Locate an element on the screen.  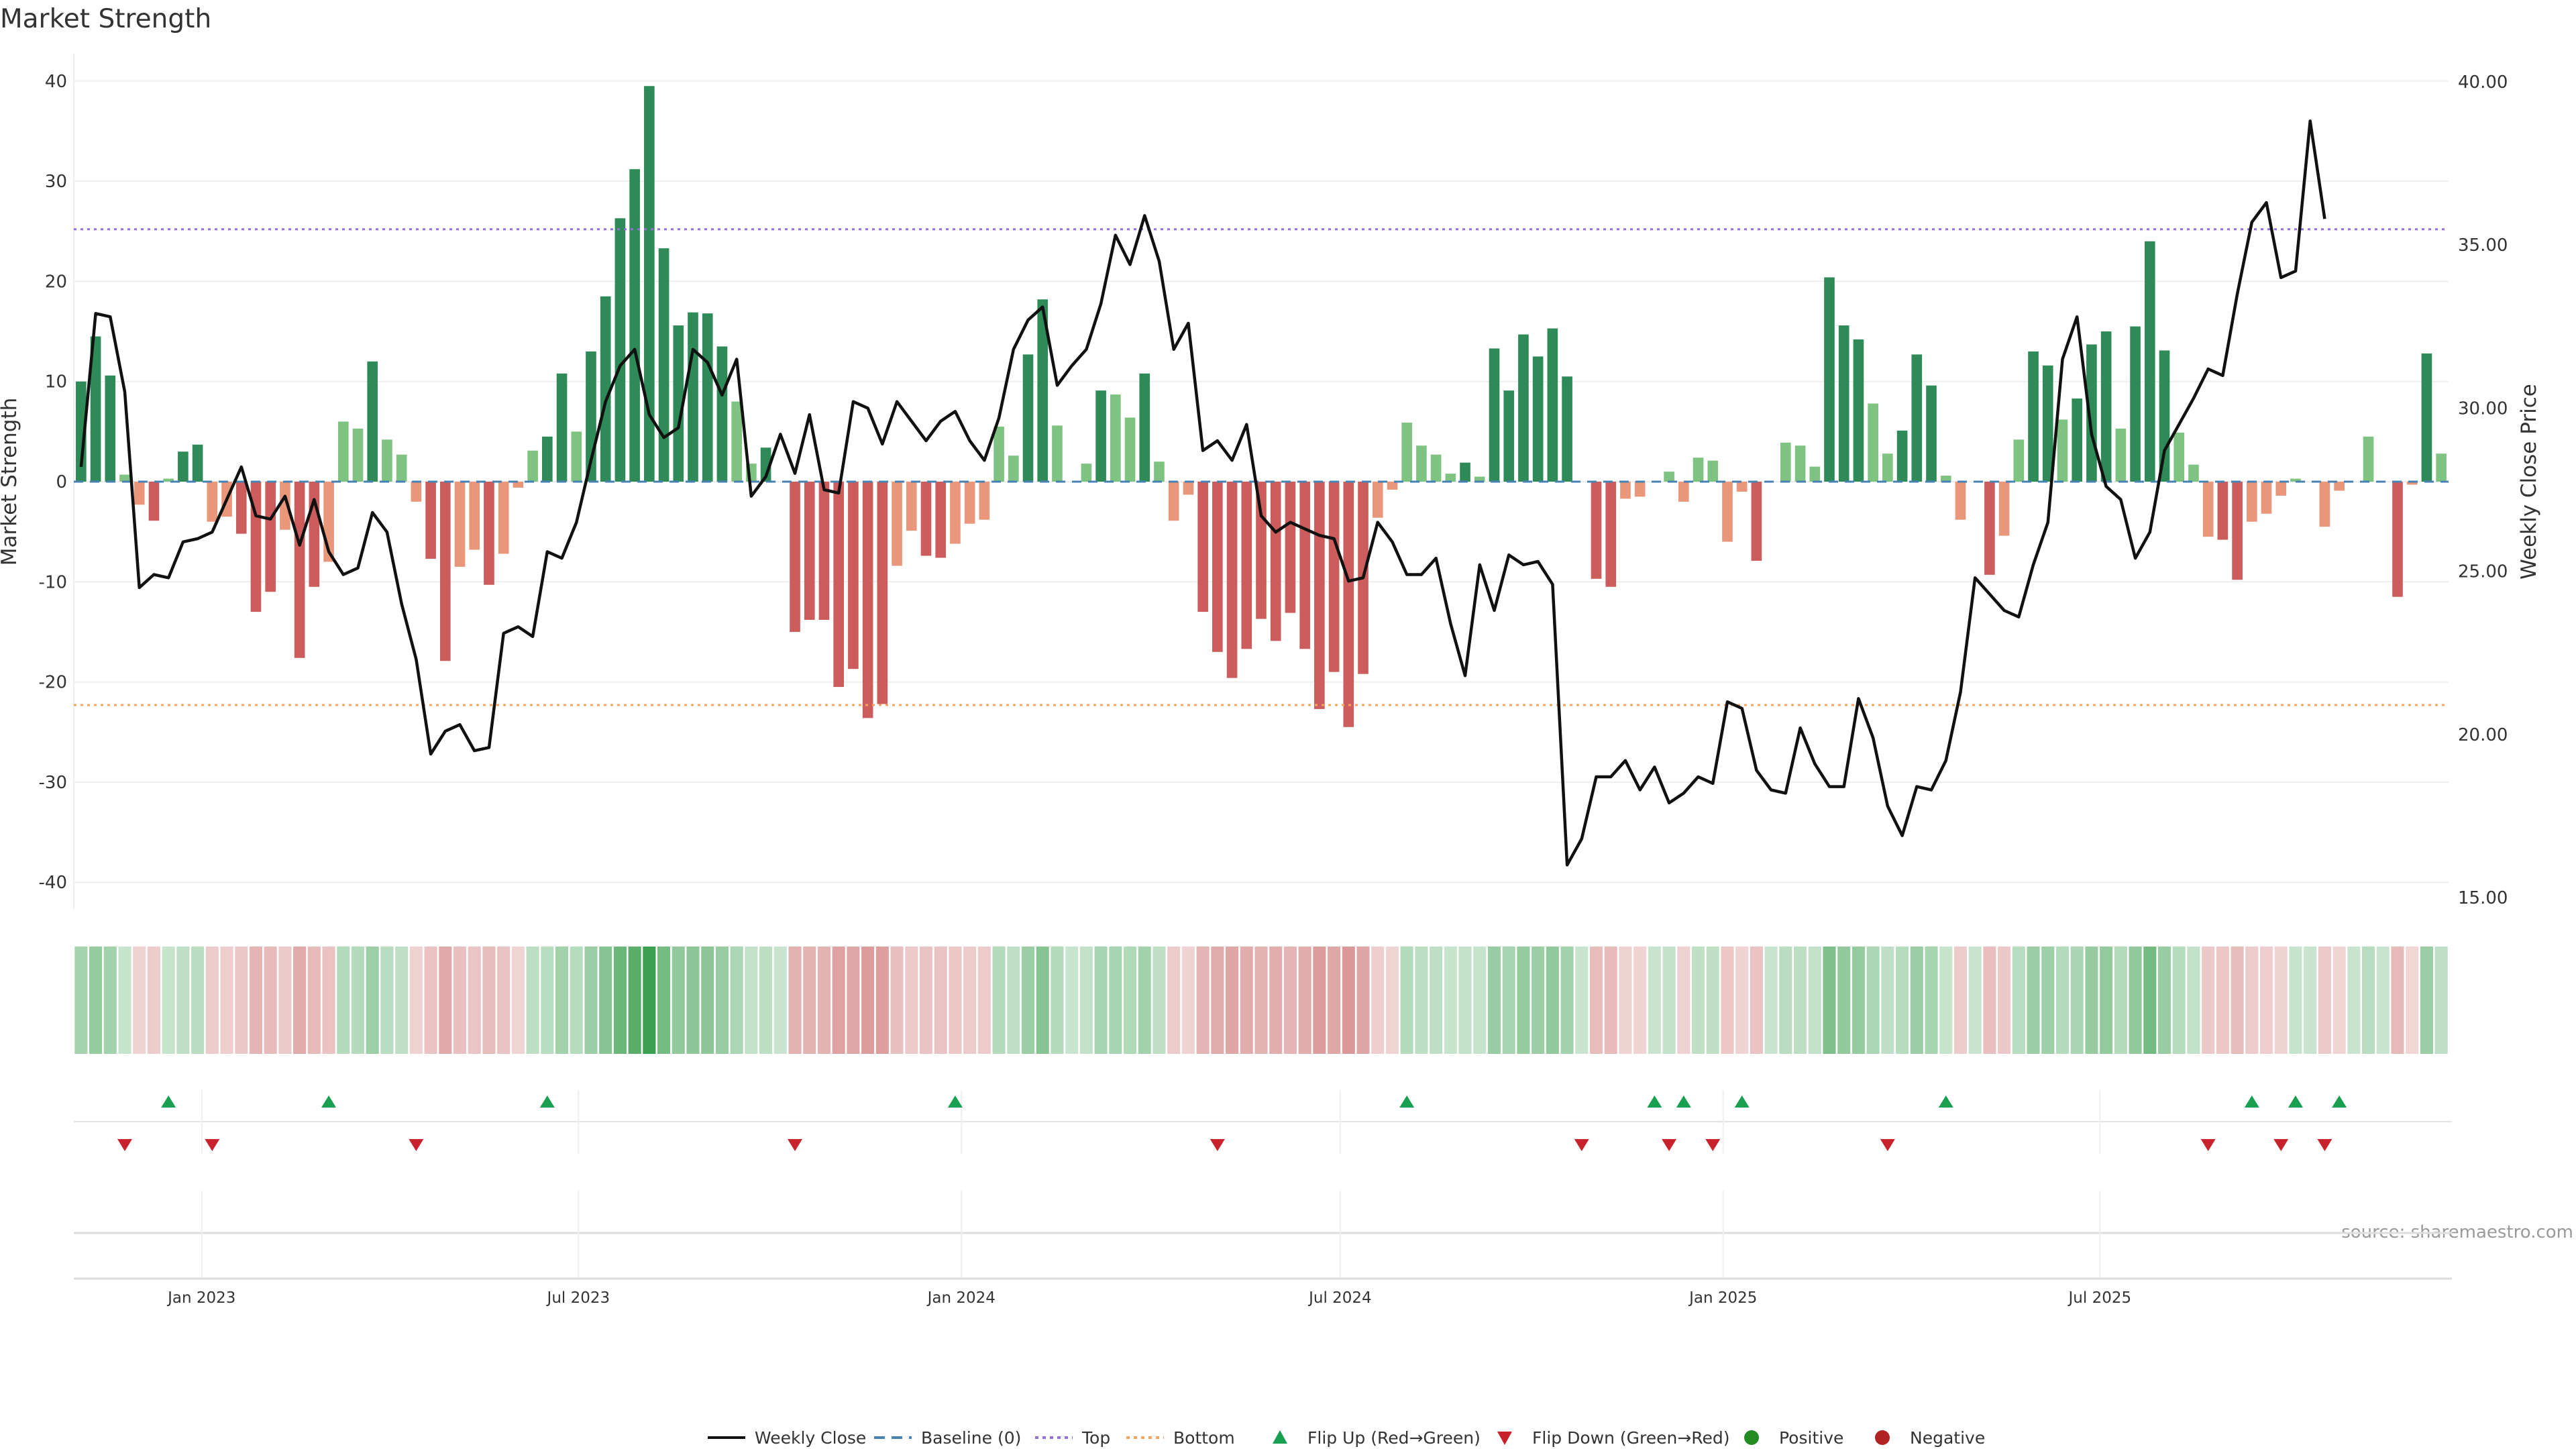
y-tick-label: -10 is located at coordinates (53, 582).